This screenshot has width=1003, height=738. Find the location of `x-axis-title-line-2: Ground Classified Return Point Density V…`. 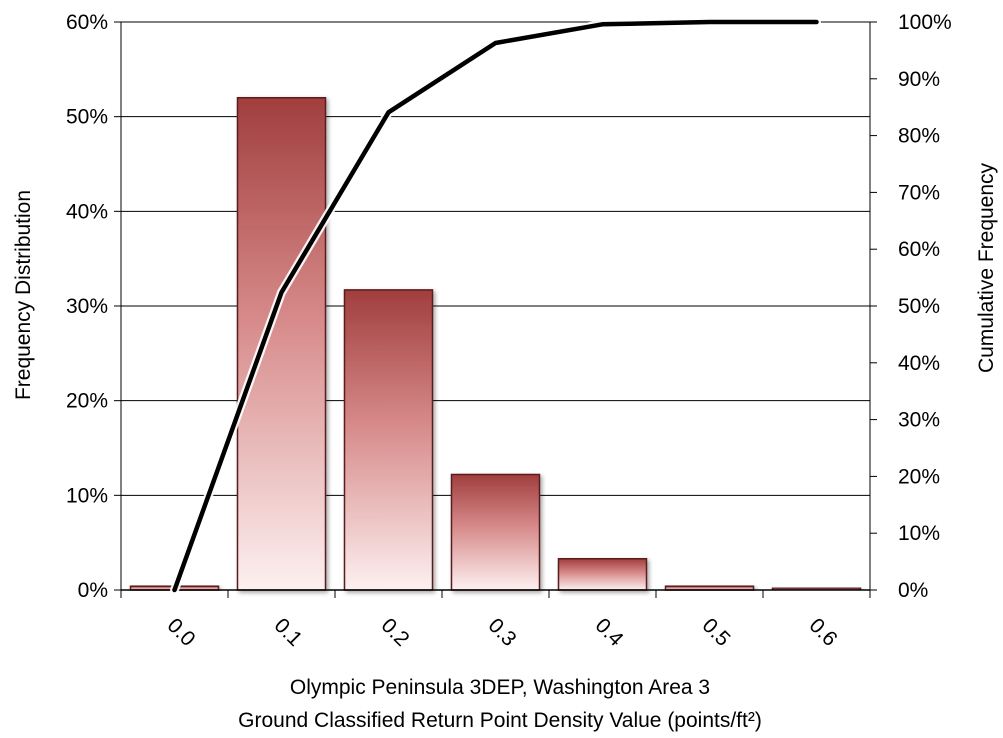

x-axis-title-line-2: Ground Classified Return Point Density V… is located at coordinates (500, 720).